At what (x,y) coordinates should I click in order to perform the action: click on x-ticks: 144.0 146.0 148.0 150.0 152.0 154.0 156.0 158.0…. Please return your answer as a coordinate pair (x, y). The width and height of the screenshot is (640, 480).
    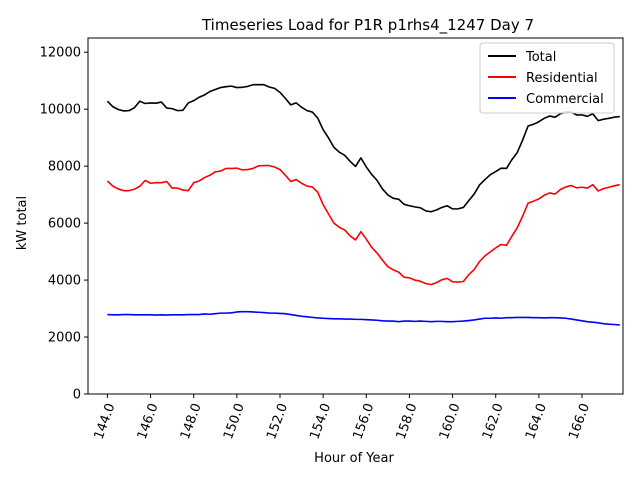
    Looking at the image, I should click on (342, 418).